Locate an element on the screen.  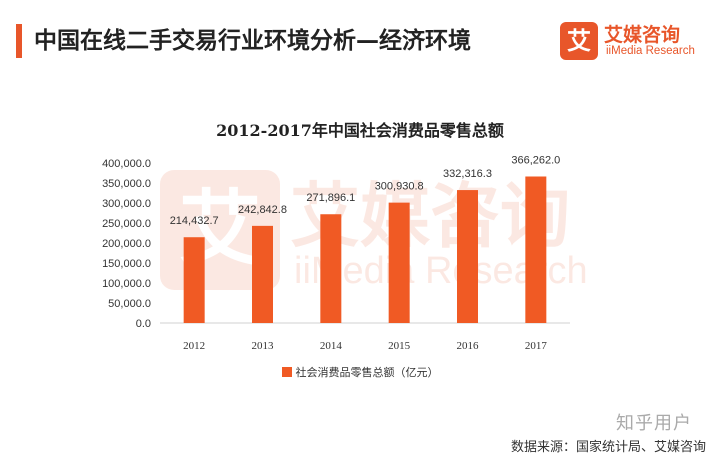
data-source: 数据来源：国家统计局、艾媒咨询 is located at coordinates (608, 447).